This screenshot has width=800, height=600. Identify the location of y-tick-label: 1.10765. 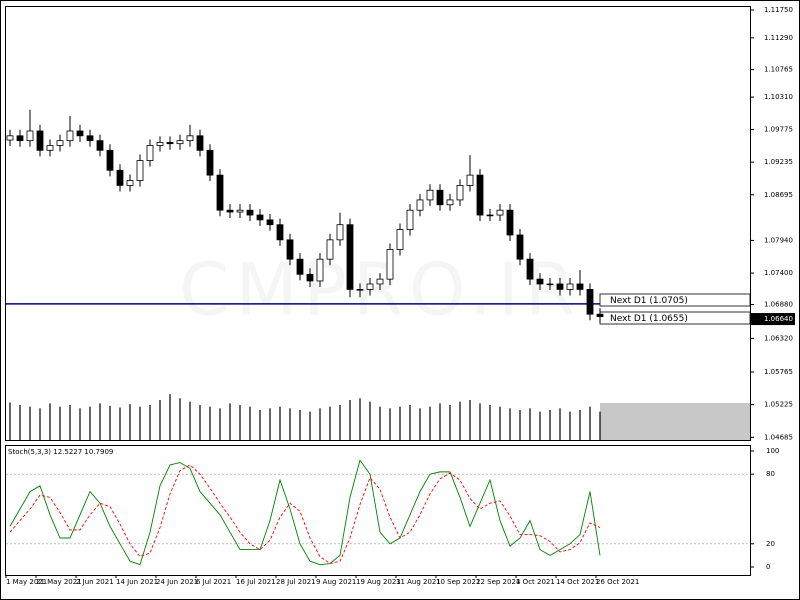
(778, 70).